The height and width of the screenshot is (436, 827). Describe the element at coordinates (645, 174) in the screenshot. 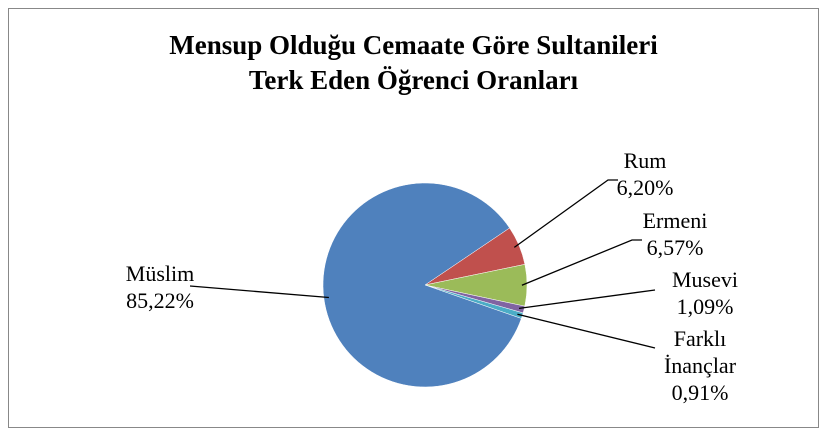

I see `data-label: Rum 6,20%` at that location.